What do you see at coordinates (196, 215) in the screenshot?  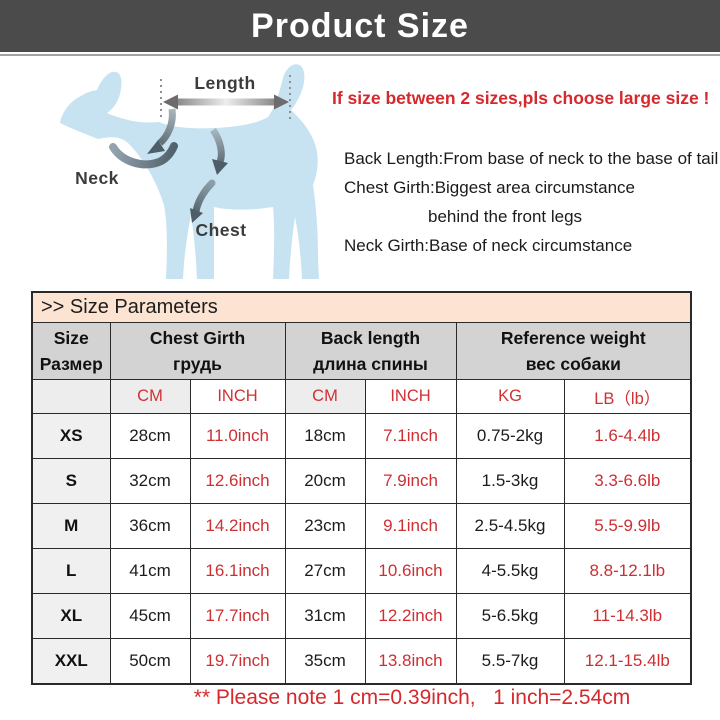 I see `chest-band-tip` at bounding box center [196, 215].